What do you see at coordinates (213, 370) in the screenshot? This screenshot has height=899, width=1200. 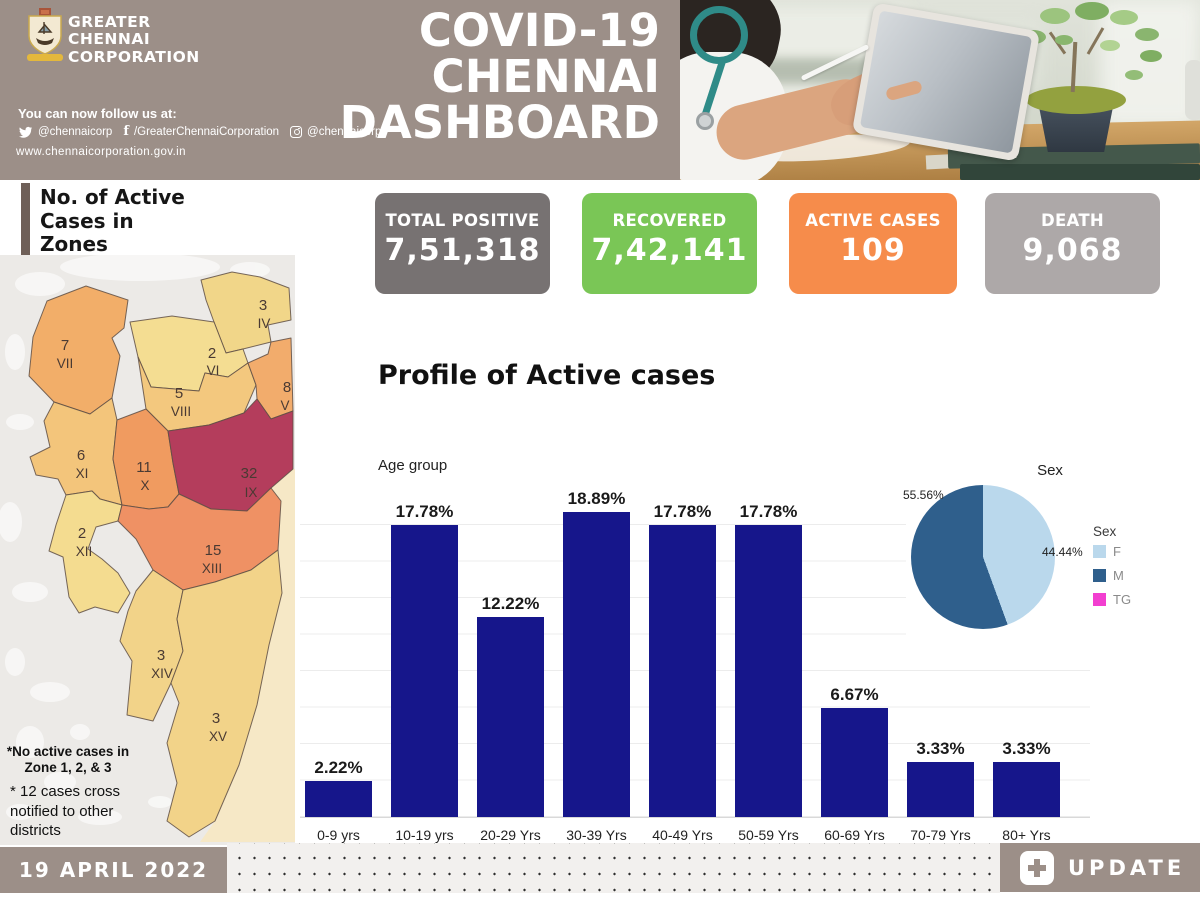 I see `svg-text: VI` at bounding box center [213, 370].